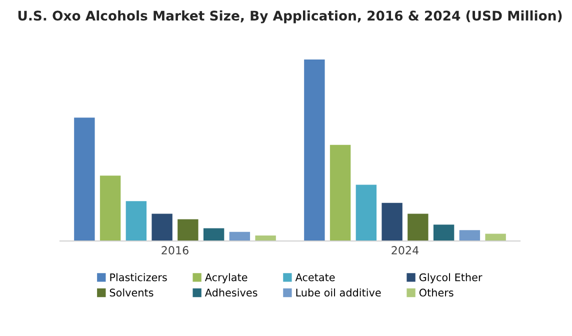 The width and height of the screenshot is (572, 336). I want to click on legend-label: Adhesives, so click(231, 292).